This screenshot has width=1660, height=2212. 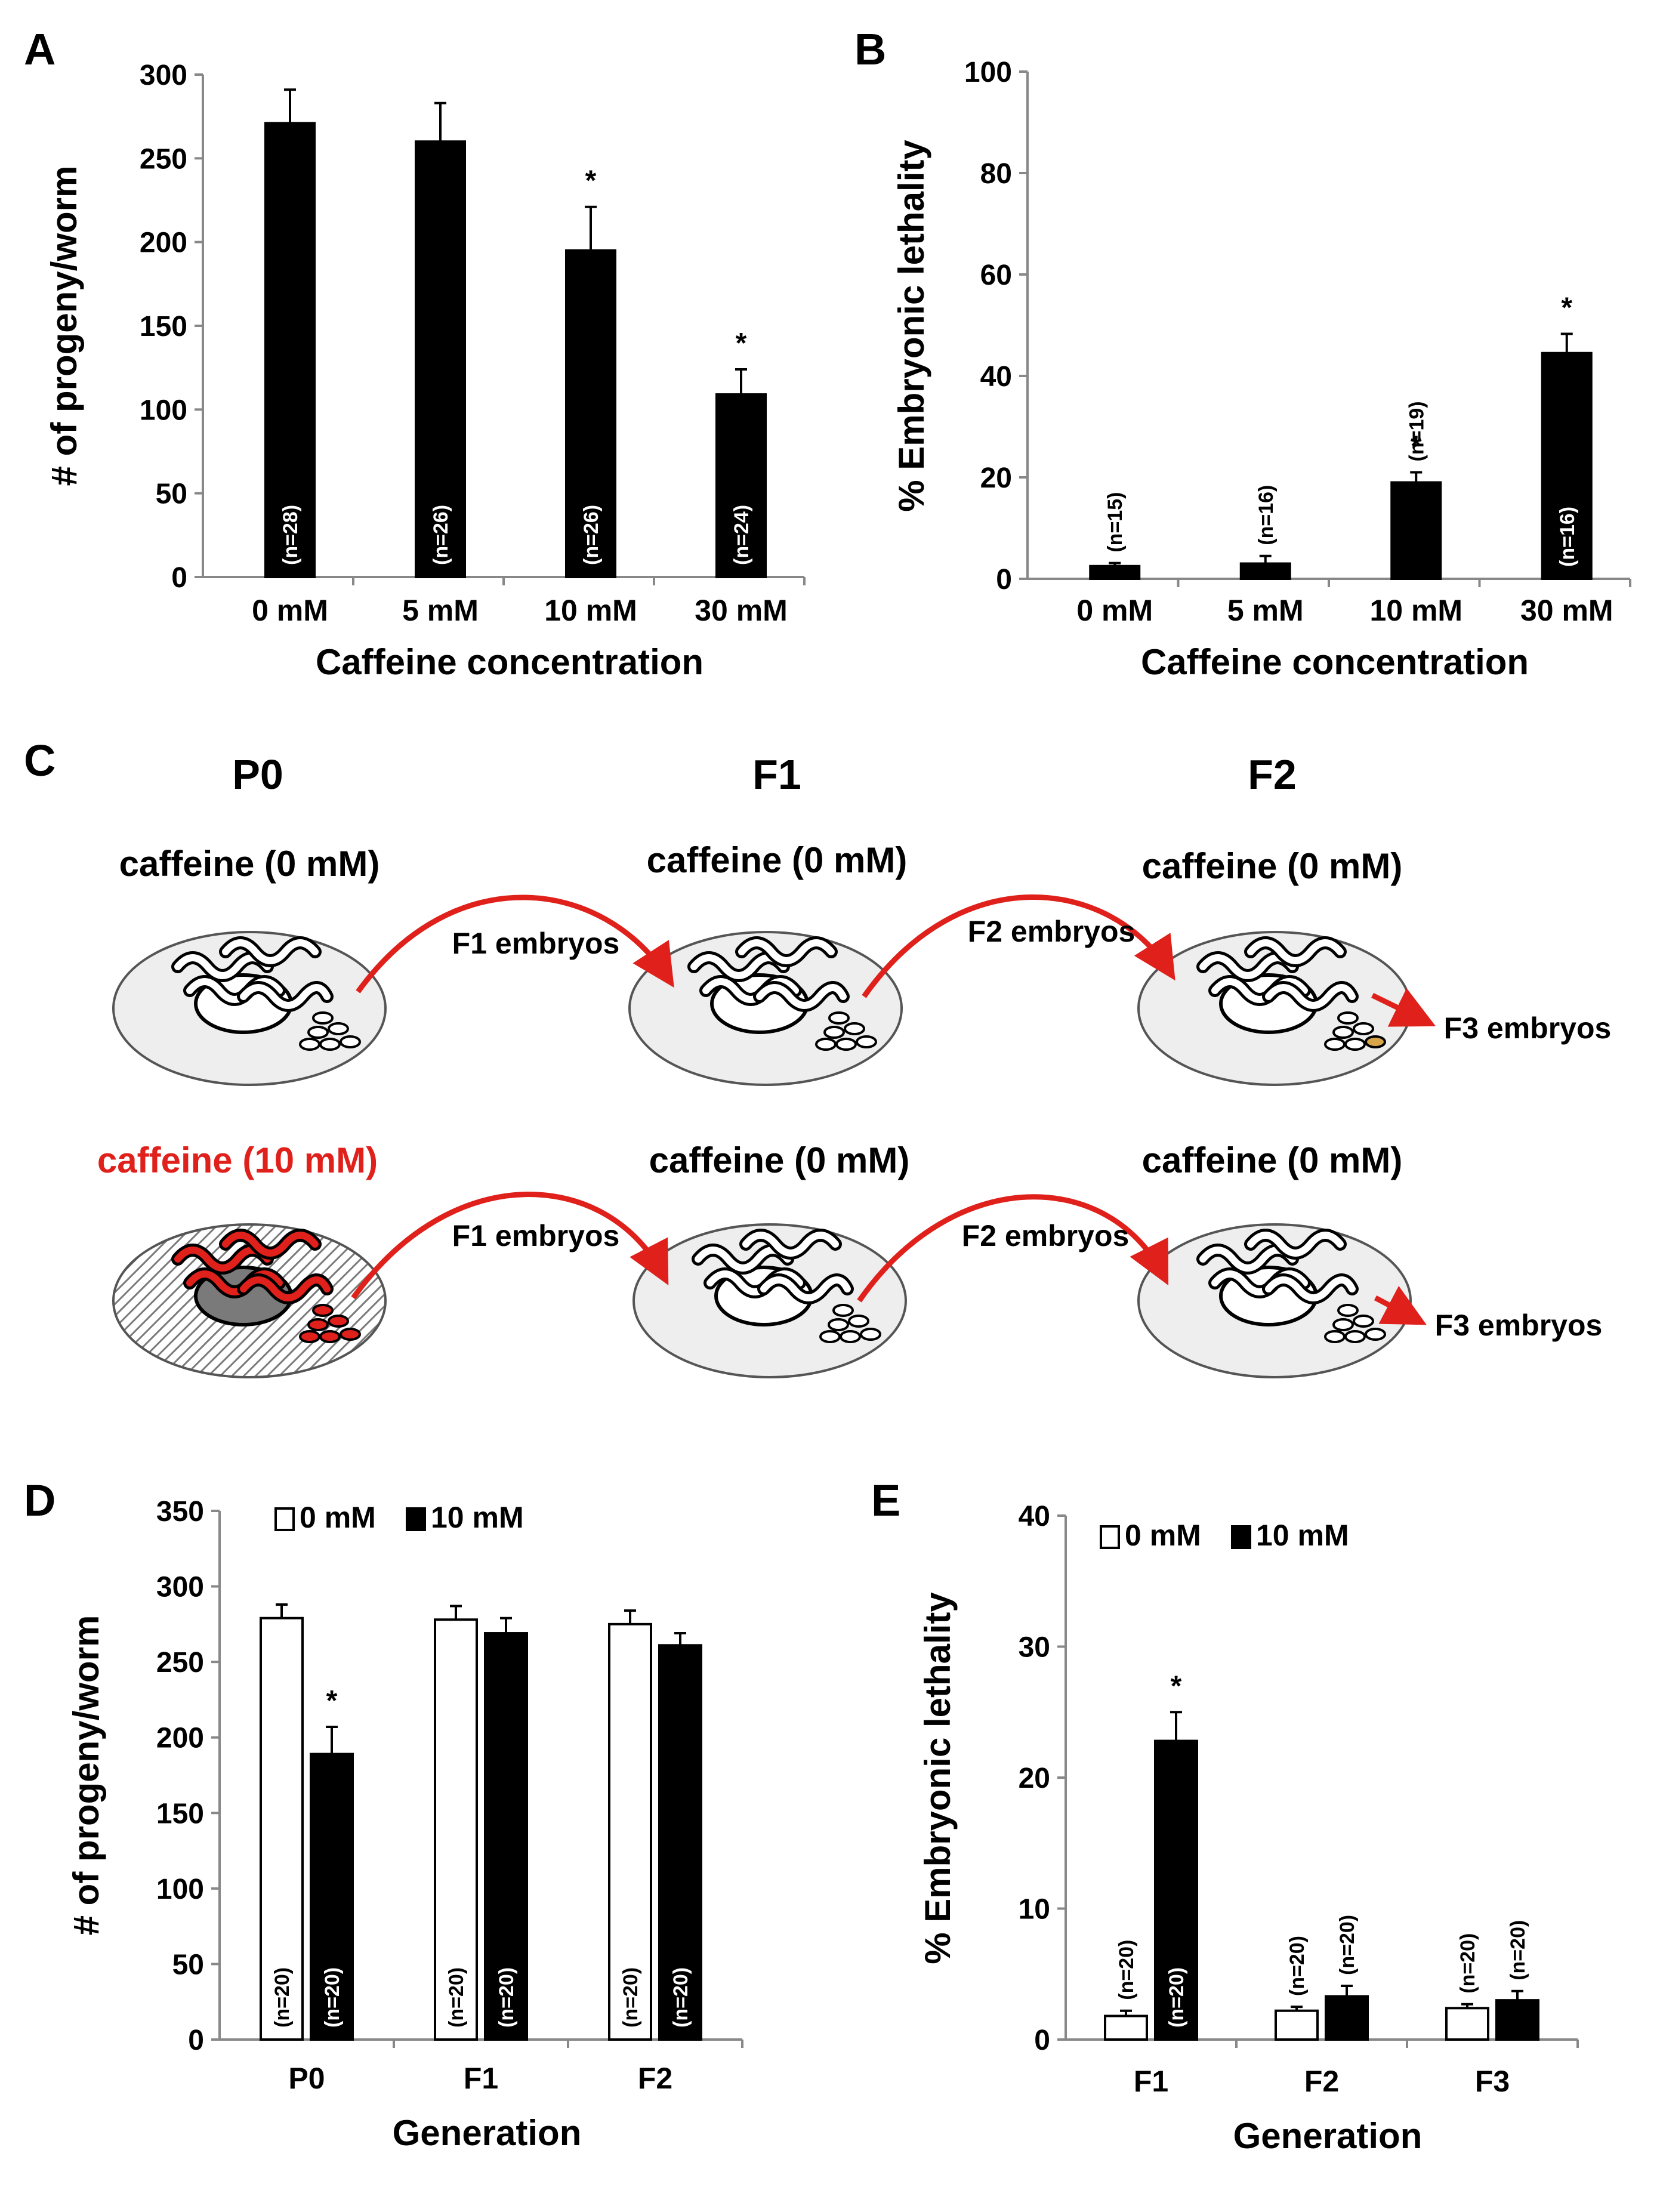 I want to click on arrow-label-row2-f1: F1 embryos, so click(x=536, y=1235).